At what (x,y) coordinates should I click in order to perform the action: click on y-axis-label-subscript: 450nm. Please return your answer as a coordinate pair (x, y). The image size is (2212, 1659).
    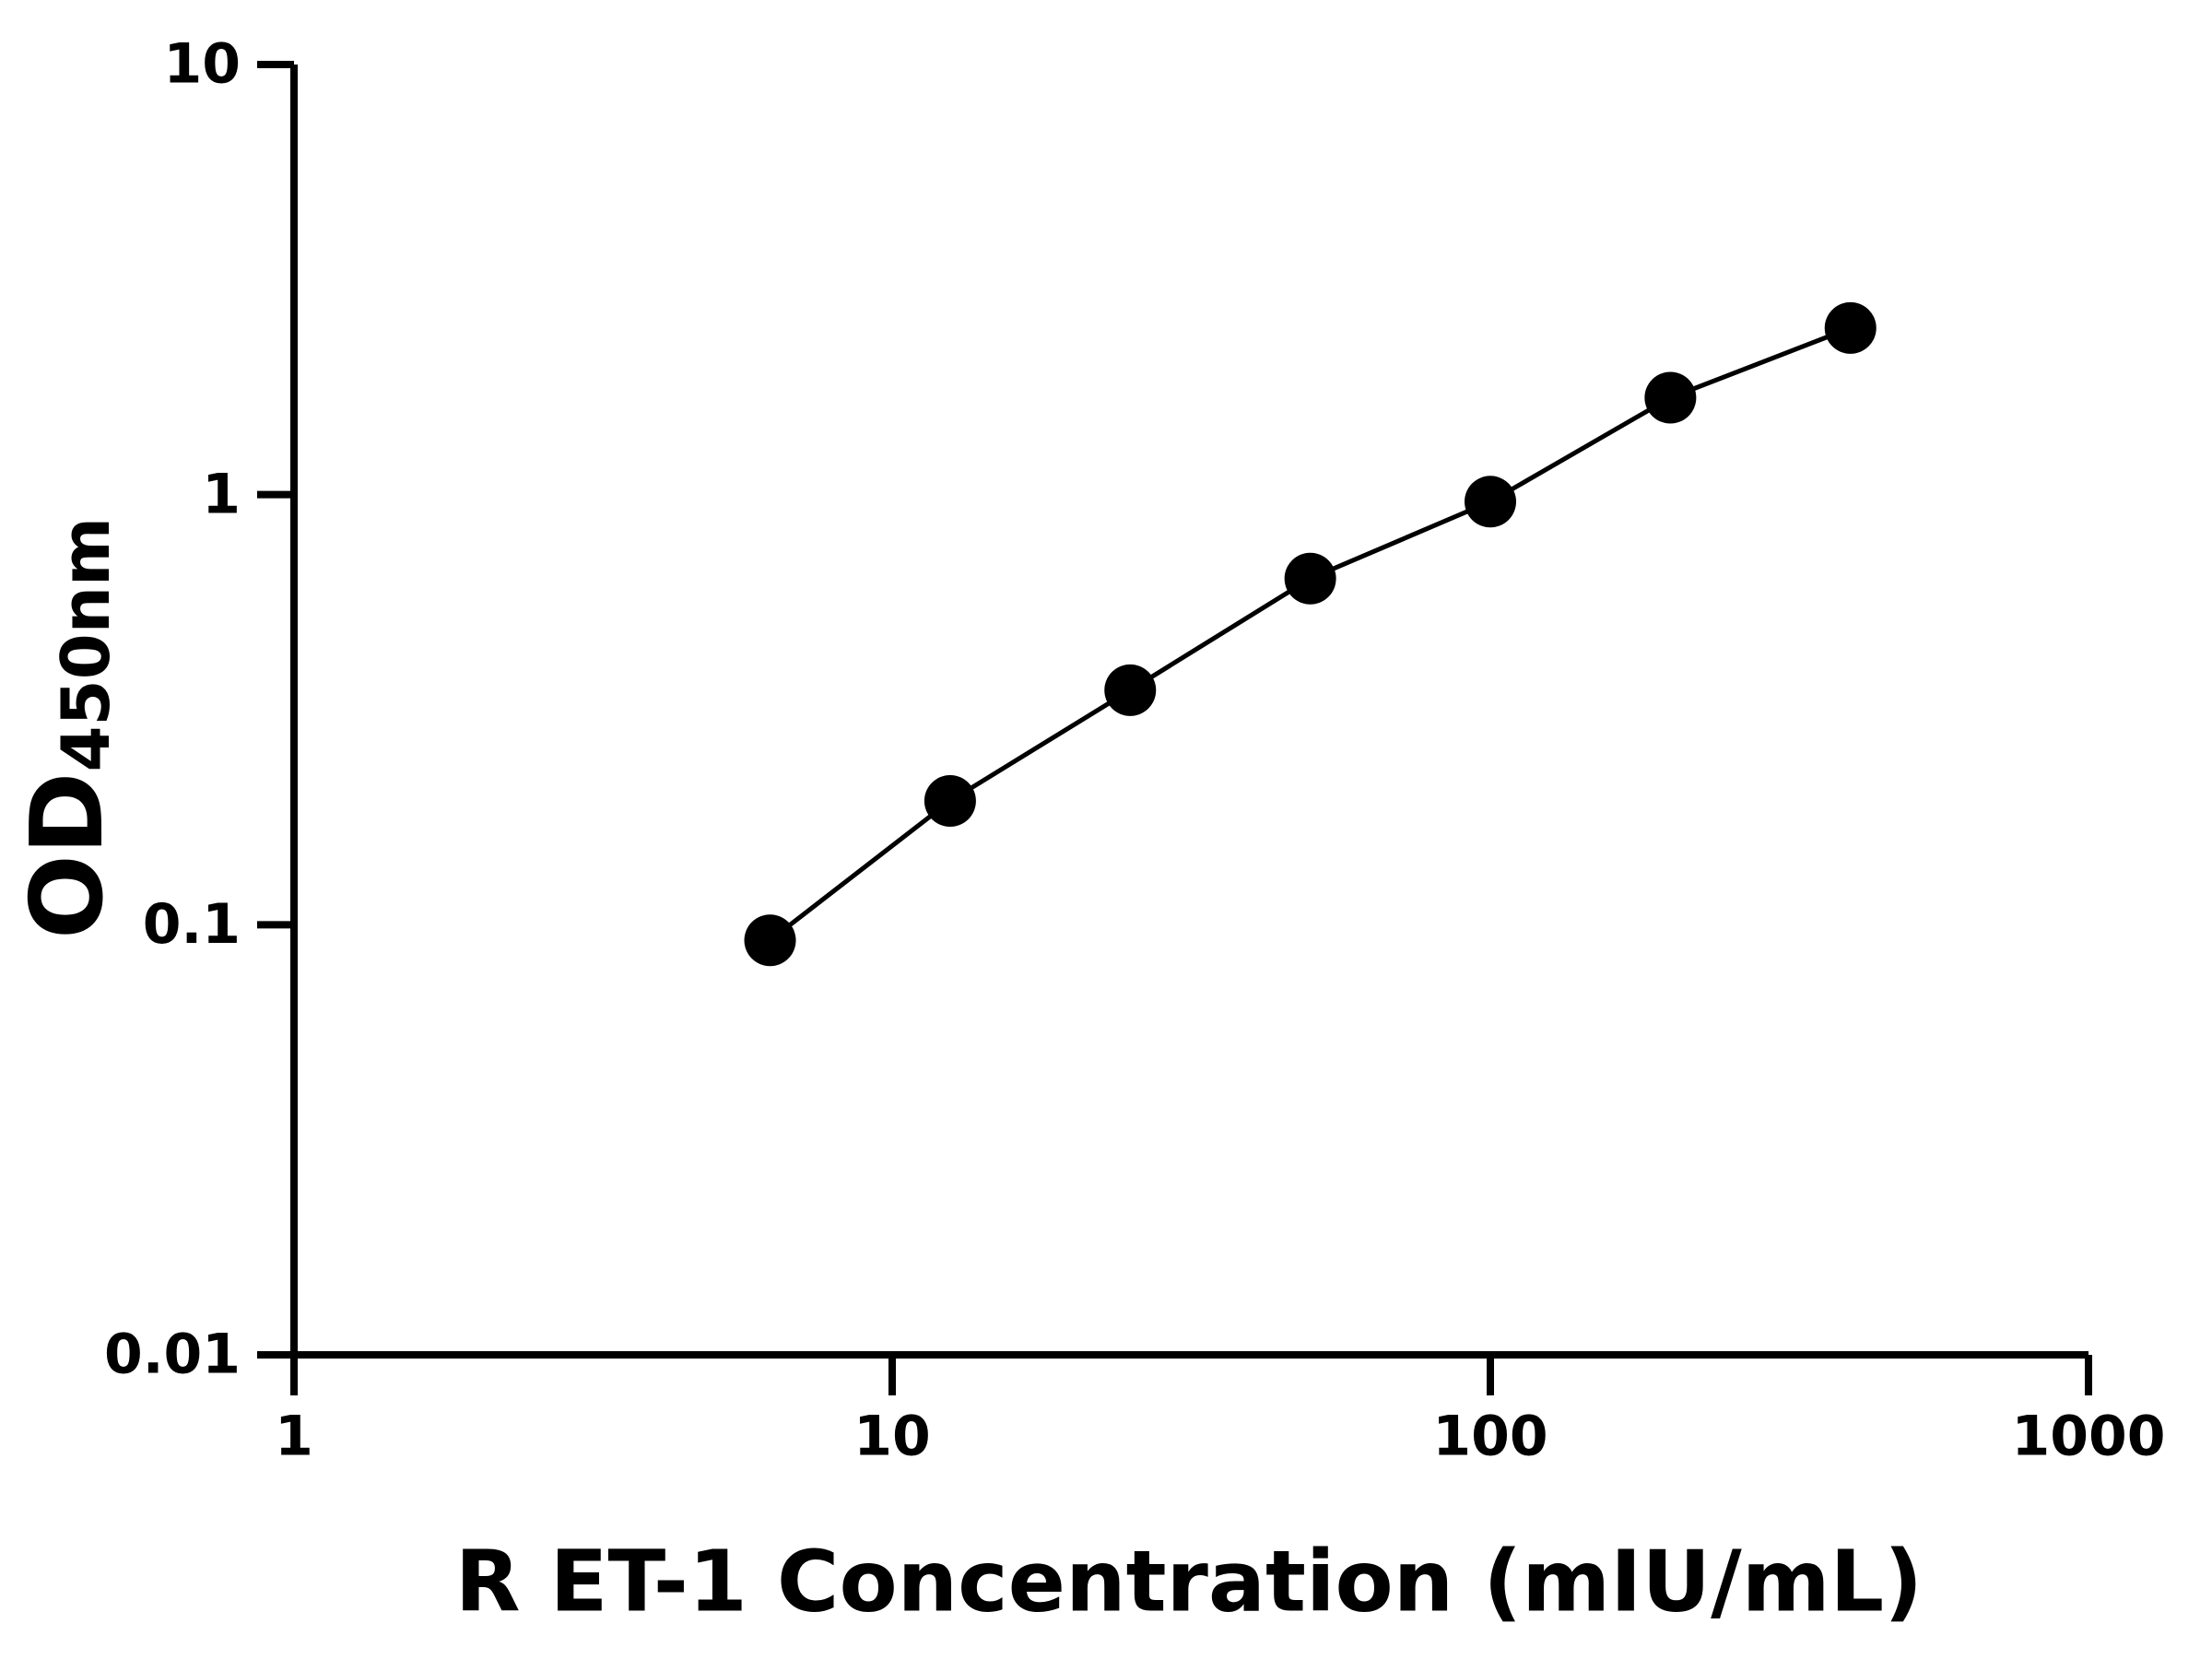
    Looking at the image, I should click on (85, 644).